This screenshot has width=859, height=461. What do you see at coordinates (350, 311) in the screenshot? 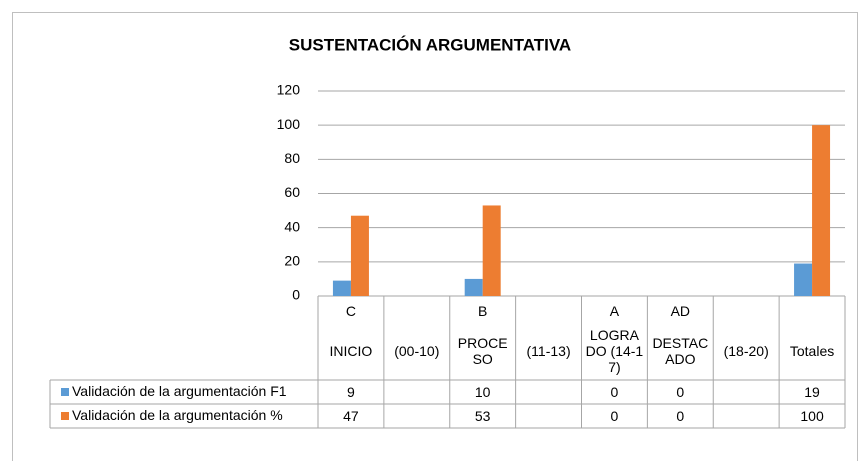
I see `x-tick-group-label: C` at bounding box center [350, 311].